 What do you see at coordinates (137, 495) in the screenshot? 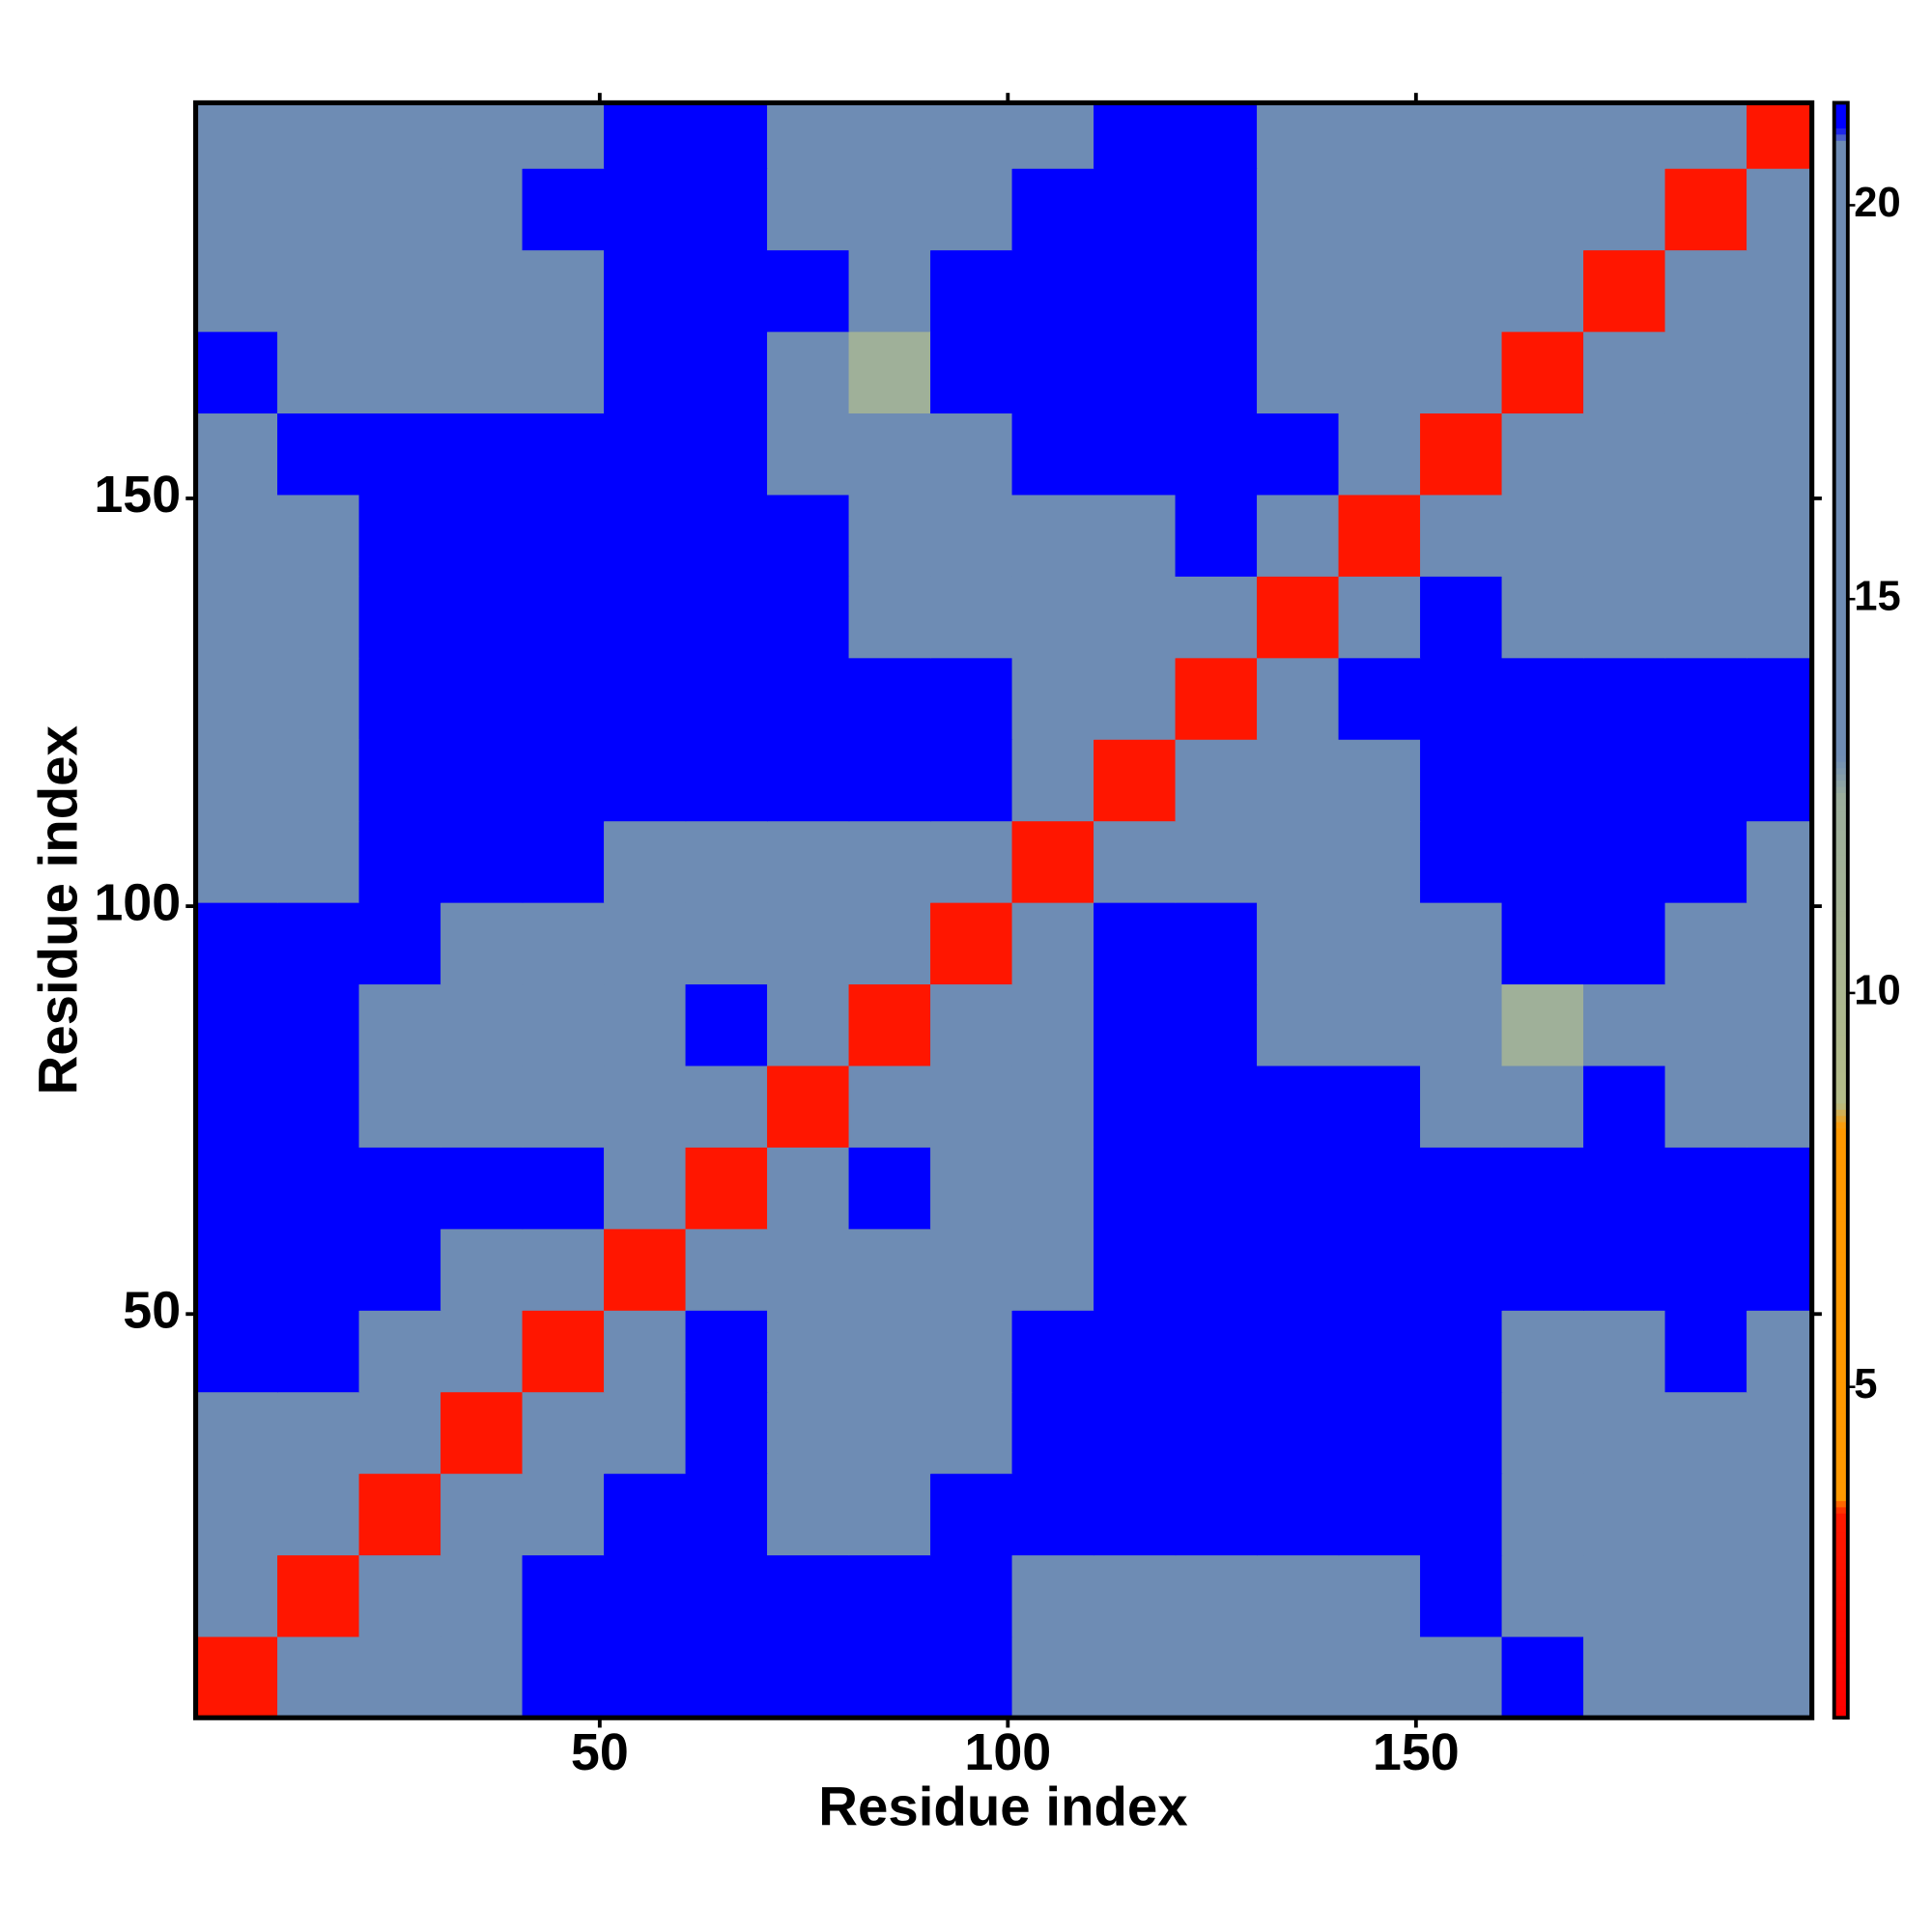
I see `y-tick-label: 150` at bounding box center [137, 495].